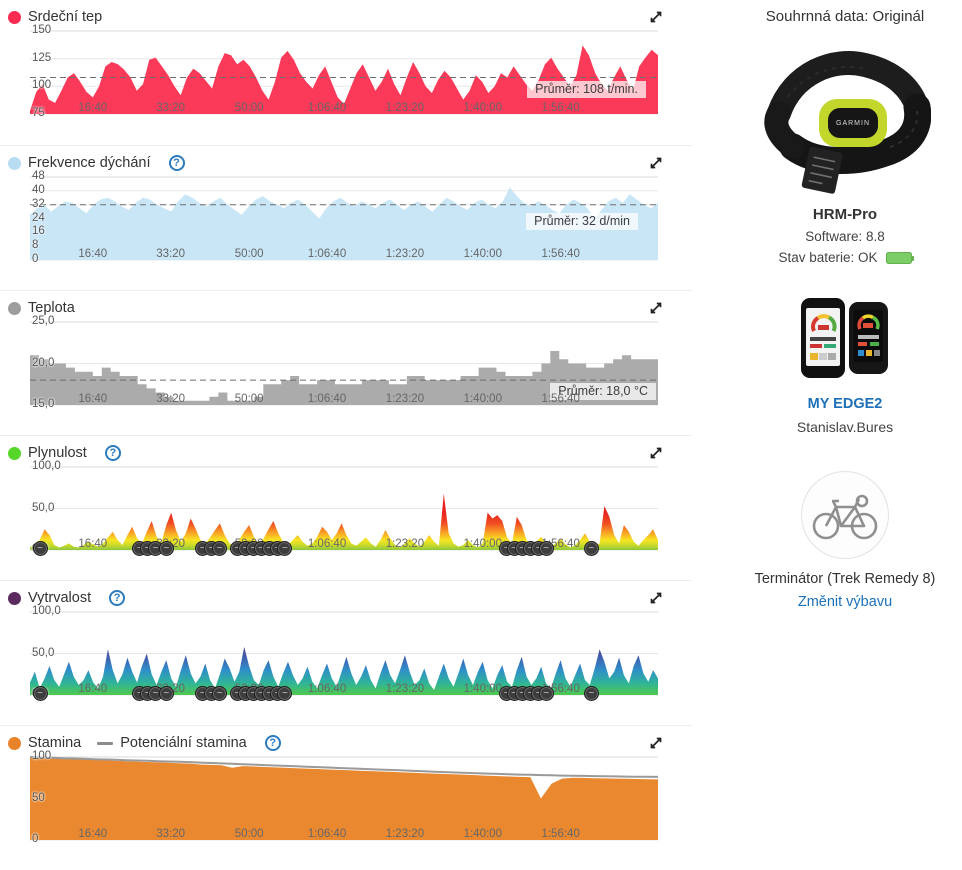 This screenshot has height=870, width=962. What do you see at coordinates (336, 163) in the screenshot?
I see `chart-header: Frekvence dýchání?` at bounding box center [336, 163].